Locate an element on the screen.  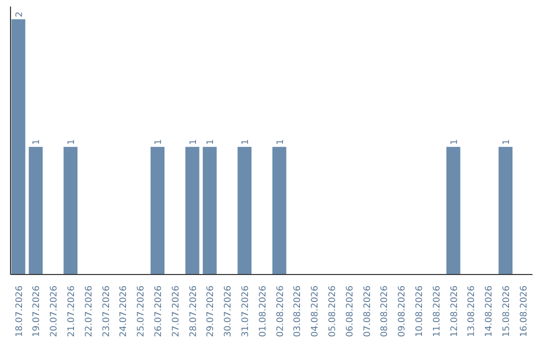
x-tick-label: 22.07.2026 is located at coordinates (89, 311).